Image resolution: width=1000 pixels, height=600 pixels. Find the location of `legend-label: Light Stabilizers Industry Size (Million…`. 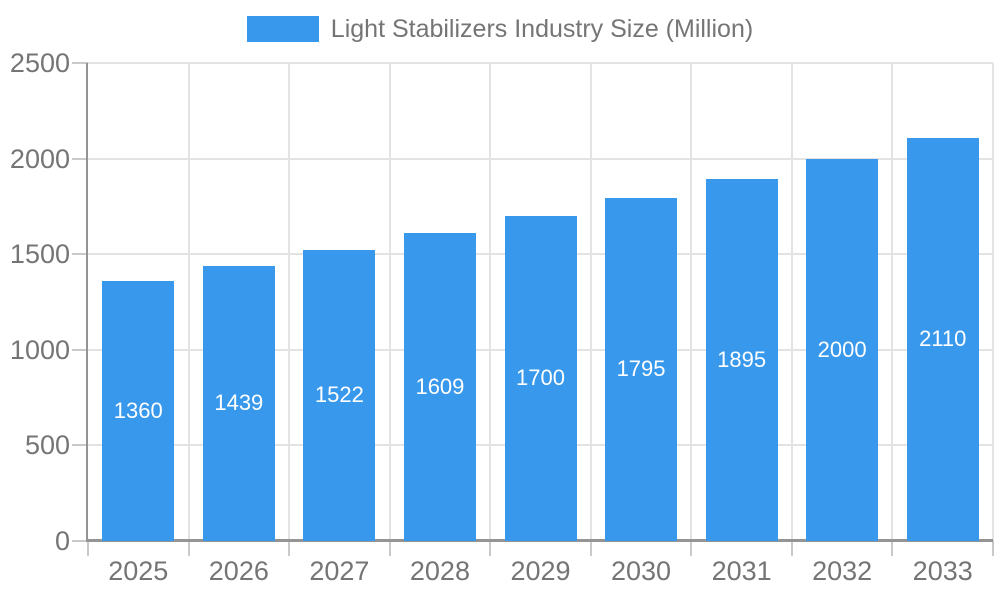

legend-label: Light Stabilizers Industry Size (Million… is located at coordinates (542, 29).